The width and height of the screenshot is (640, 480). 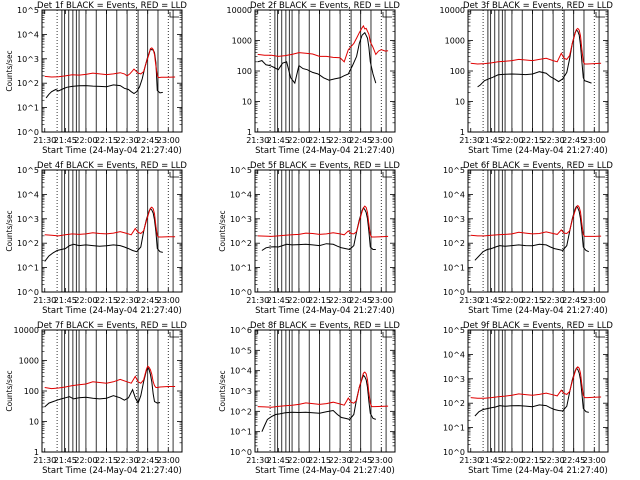 I want to click on panel-title: Det 6f BLACK = Events, RED = LLD, so click(x=538, y=166).